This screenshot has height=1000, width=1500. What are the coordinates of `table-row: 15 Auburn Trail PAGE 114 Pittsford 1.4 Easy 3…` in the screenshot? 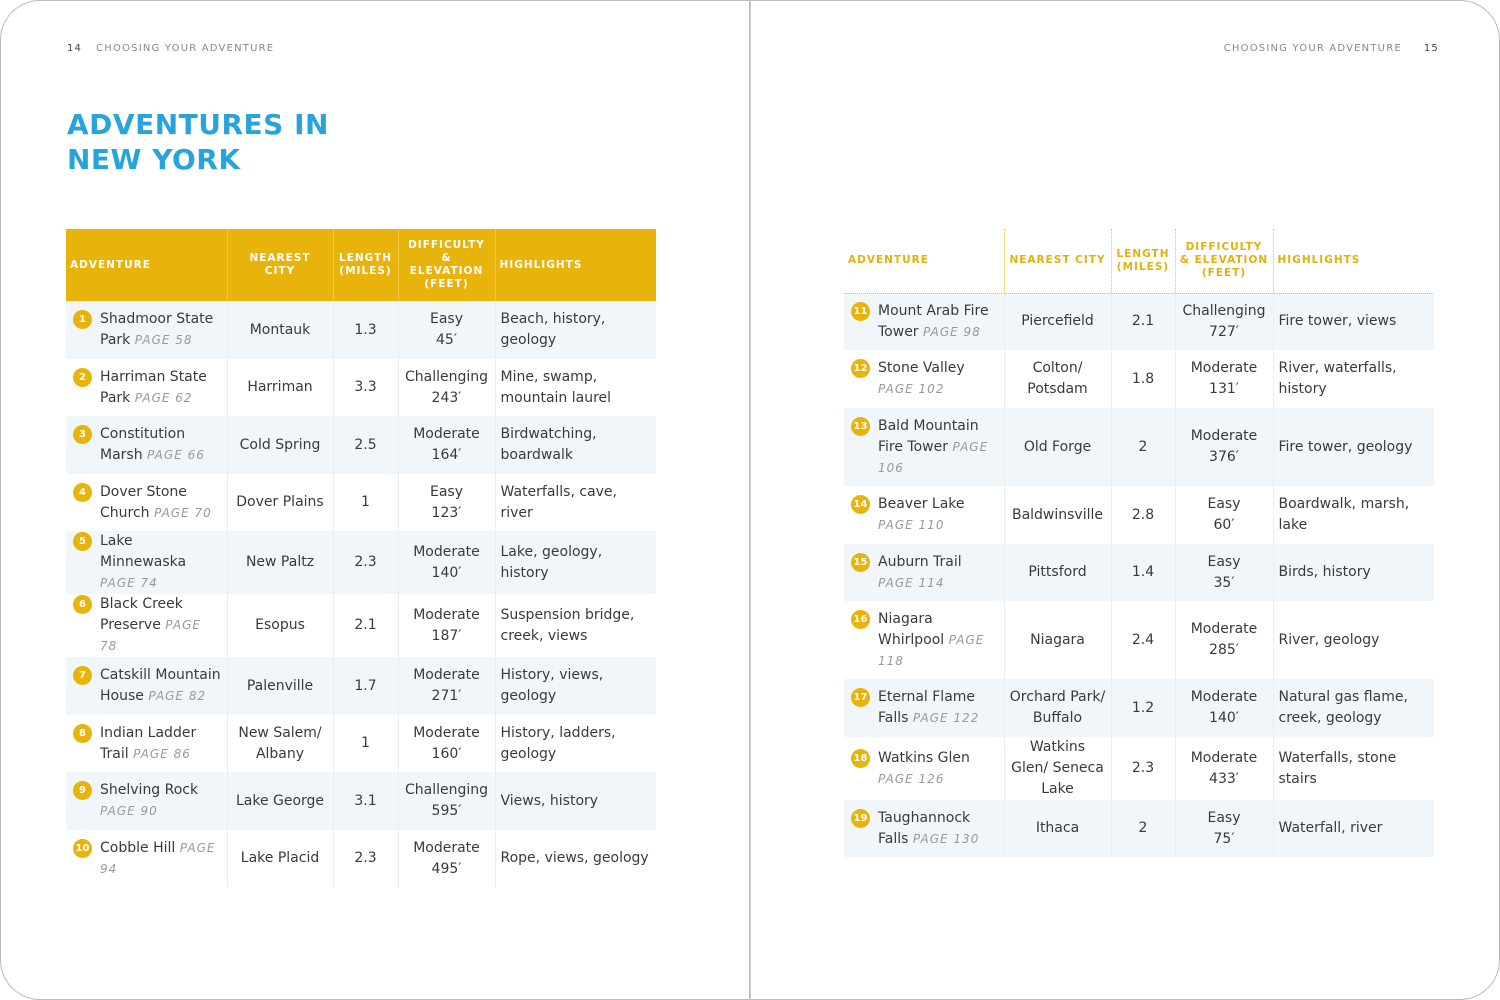 It's located at (1139, 572).